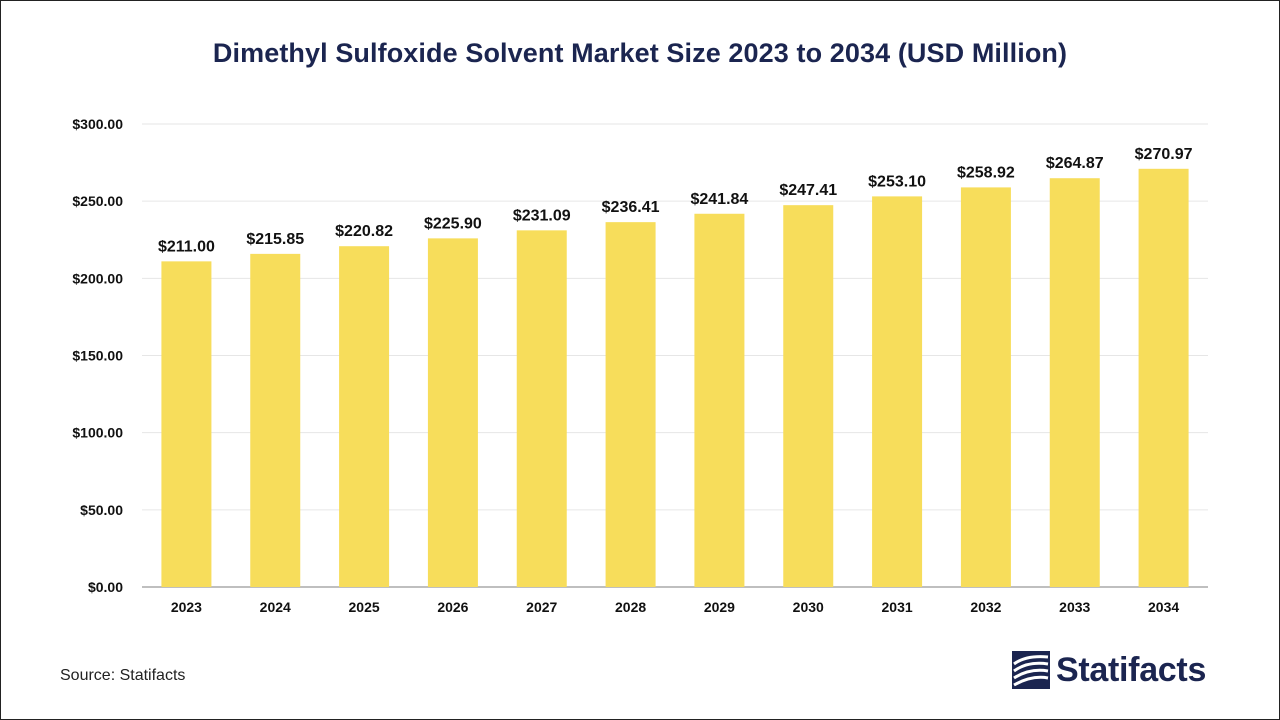 The height and width of the screenshot is (720, 1280). I want to click on x-tick-label: 2026, so click(452, 607).